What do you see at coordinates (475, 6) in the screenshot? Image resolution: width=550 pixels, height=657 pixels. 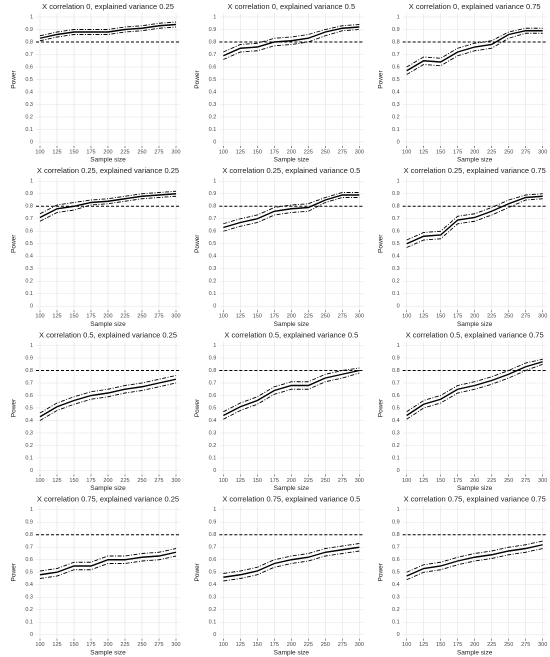 I see `chart-title: X correlation 0, explained variance 0.75` at bounding box center [475, 6].